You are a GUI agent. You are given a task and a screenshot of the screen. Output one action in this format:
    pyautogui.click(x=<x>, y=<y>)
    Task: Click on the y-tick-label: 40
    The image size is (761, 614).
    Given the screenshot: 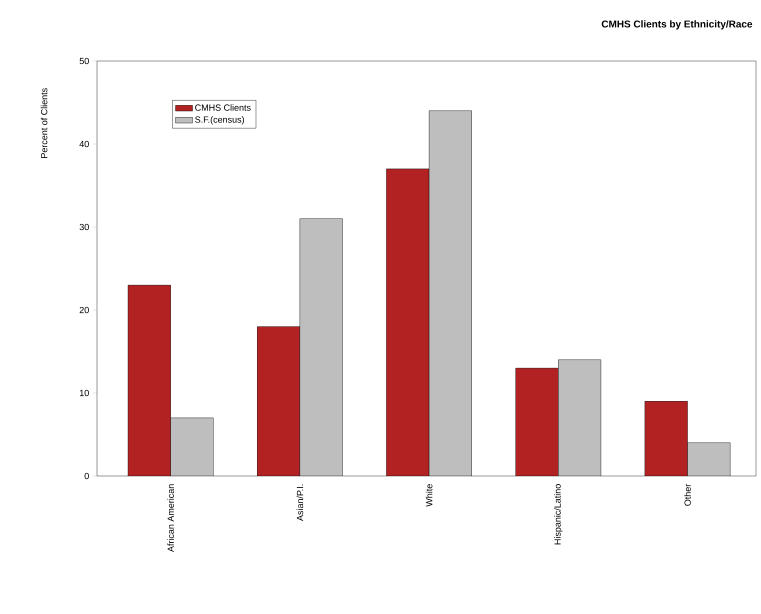 What is the action you would take?
    pyautogui.click(x=84, y=144)
    